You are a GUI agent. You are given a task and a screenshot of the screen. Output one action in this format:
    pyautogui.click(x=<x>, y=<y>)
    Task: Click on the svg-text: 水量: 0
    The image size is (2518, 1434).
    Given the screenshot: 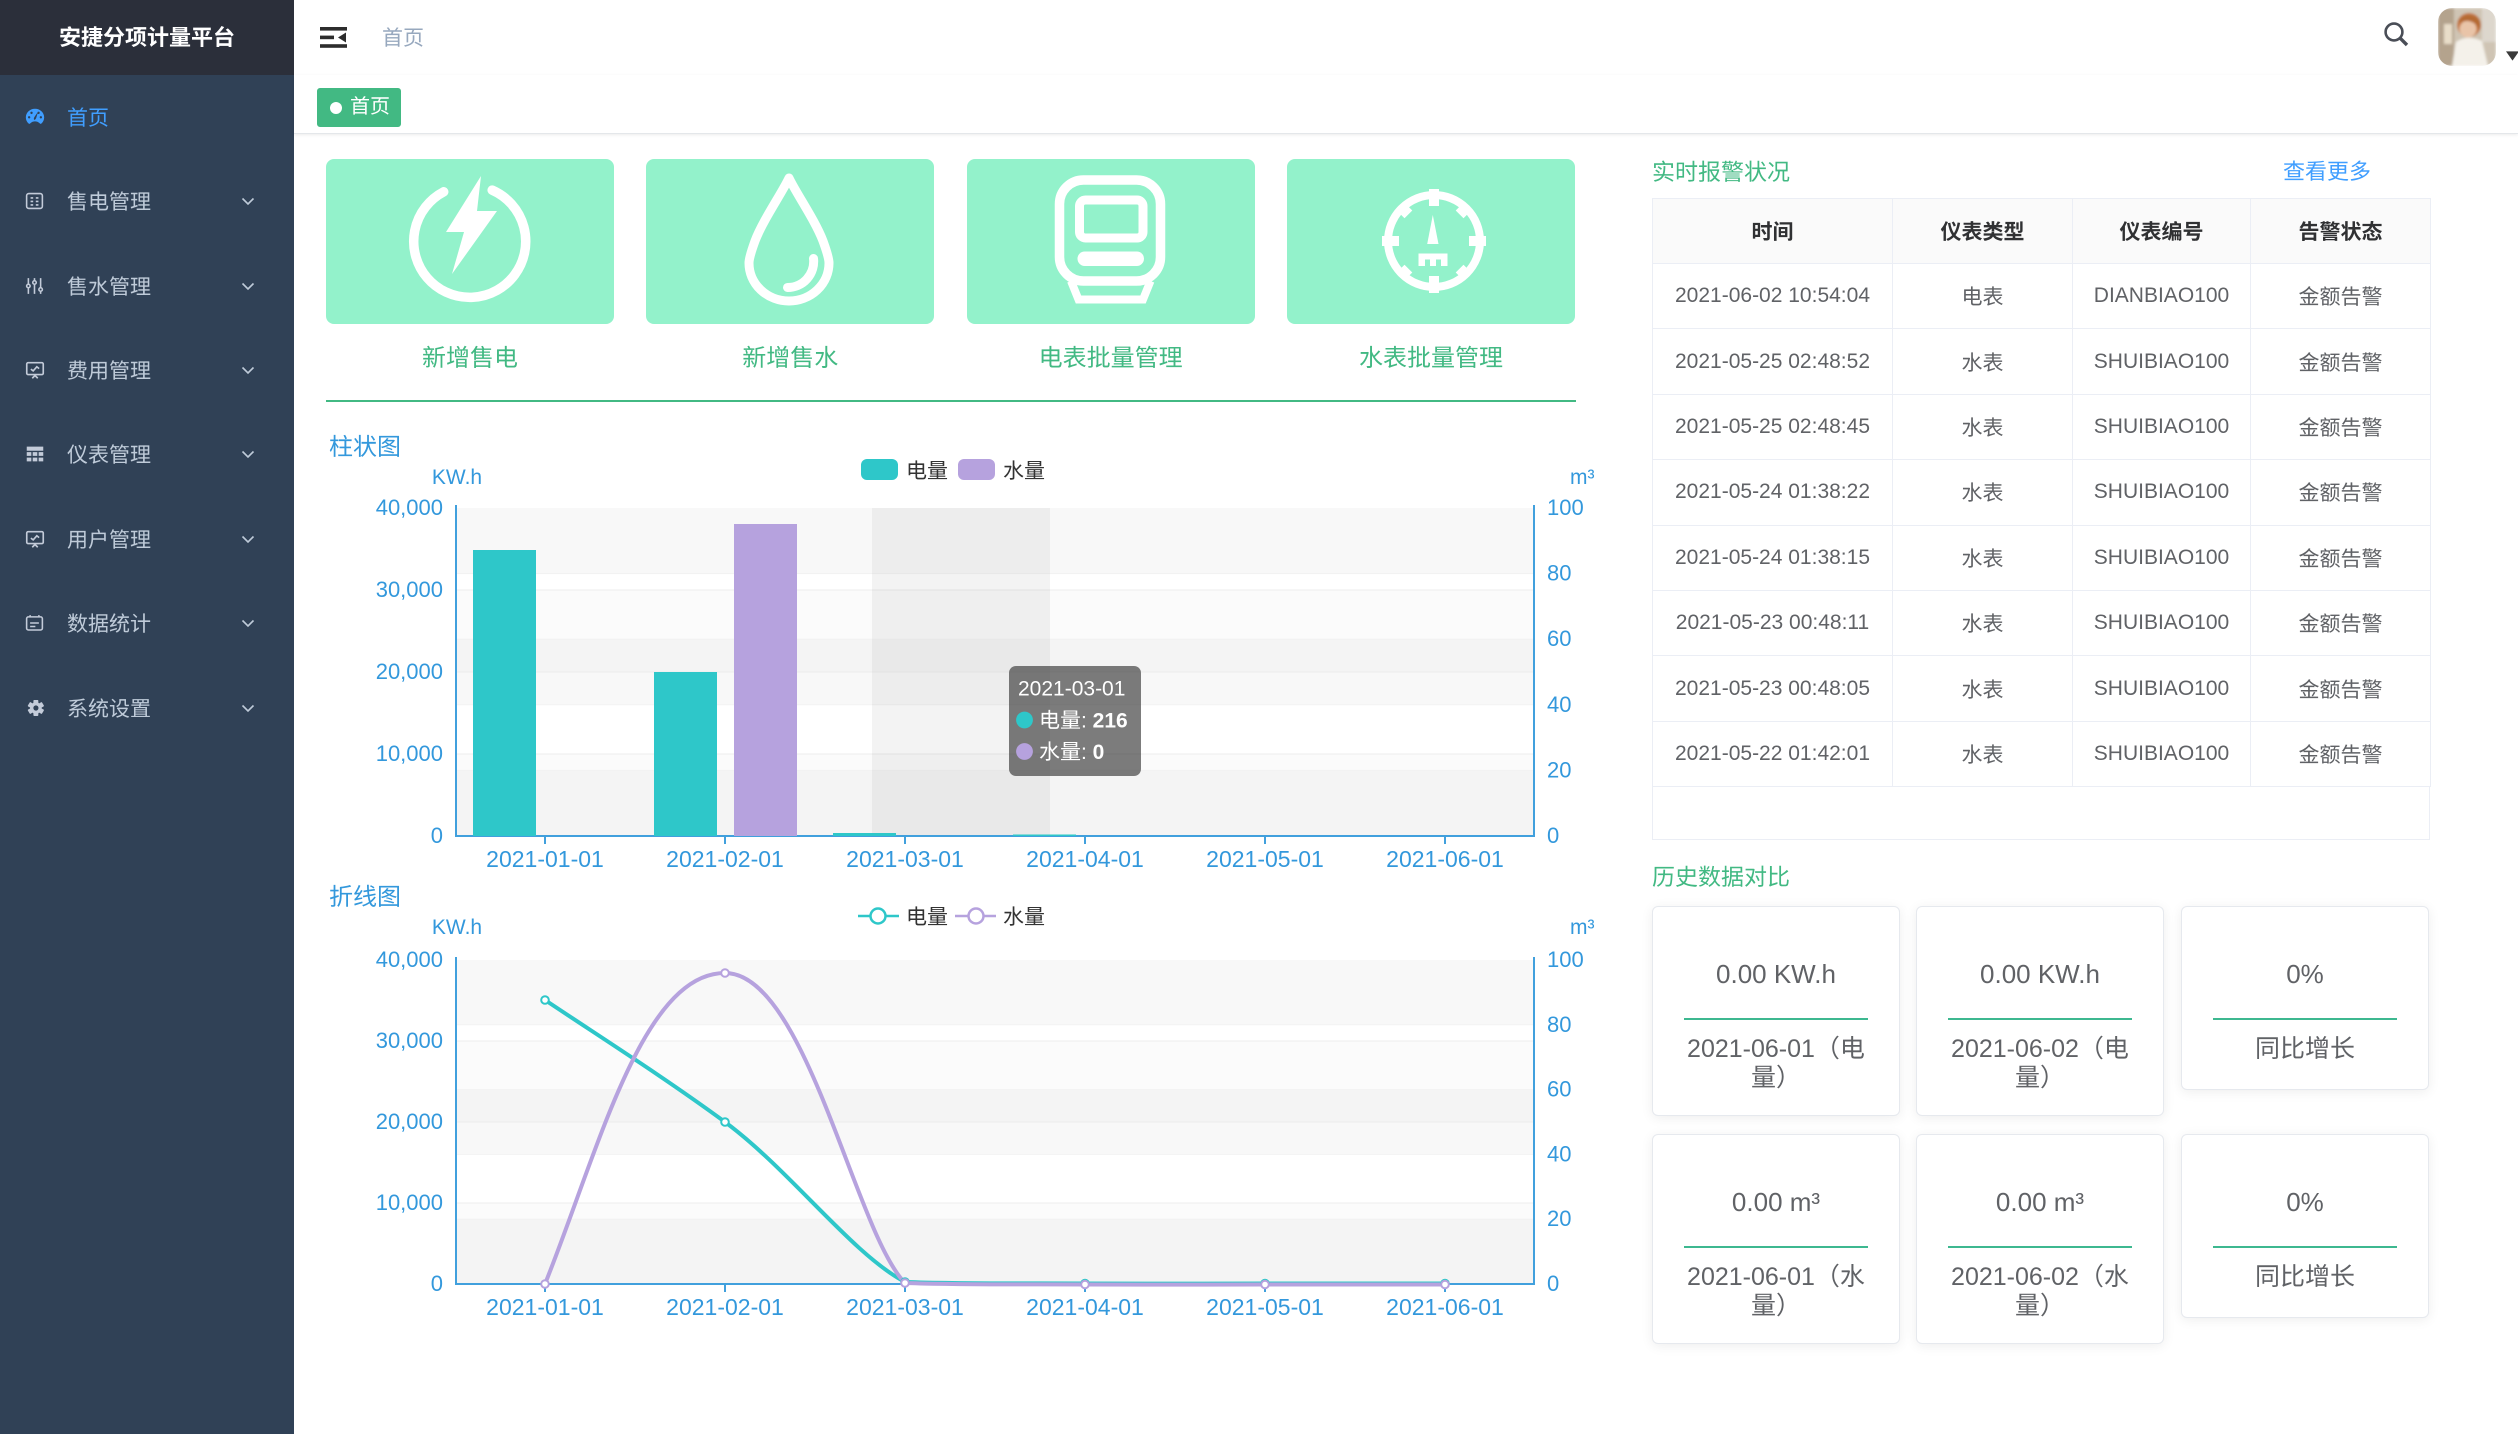 What is the action you would take?
    pyautogui.click(x=1071, y=752)
    